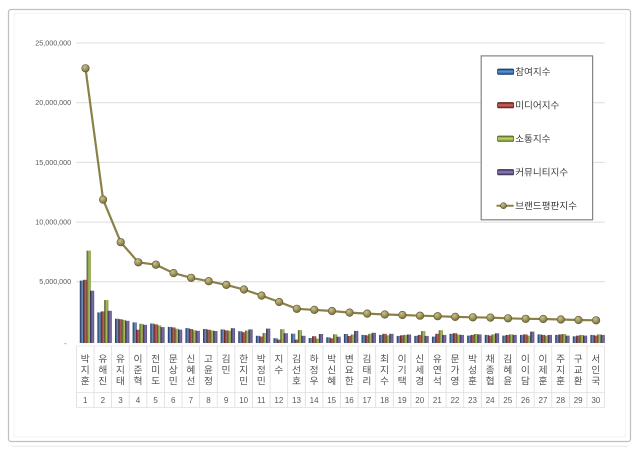  What do you see at coordinates (243, 400) in the screenshot?
I see `svg-text: 10` at bounding box center [243, 400].